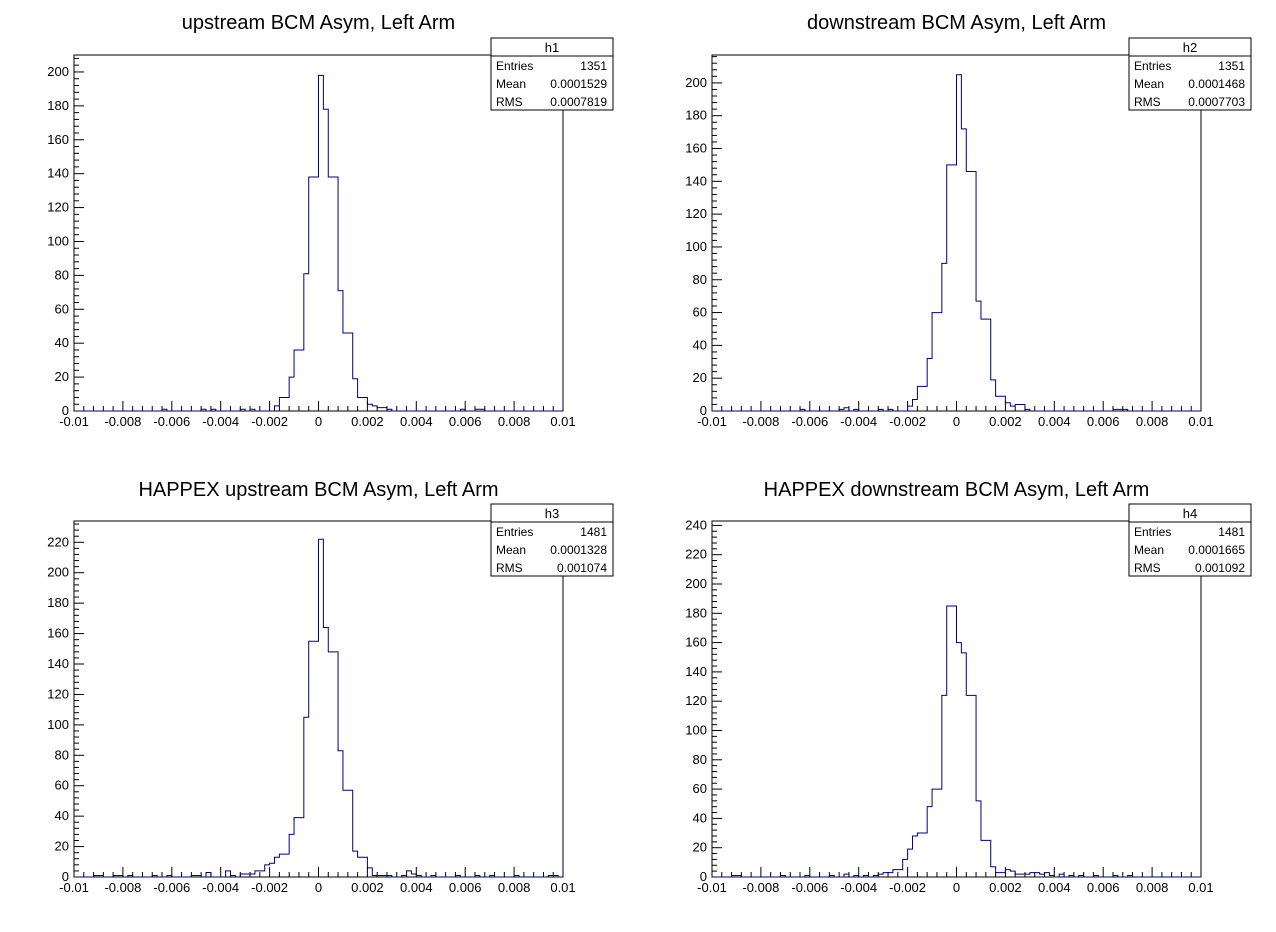 The width and height of the screenshot is (1276, 932). Describe the element at coordinates (760, 887) in the screenshot. I see `x-tick-label: -0.008` at that location.